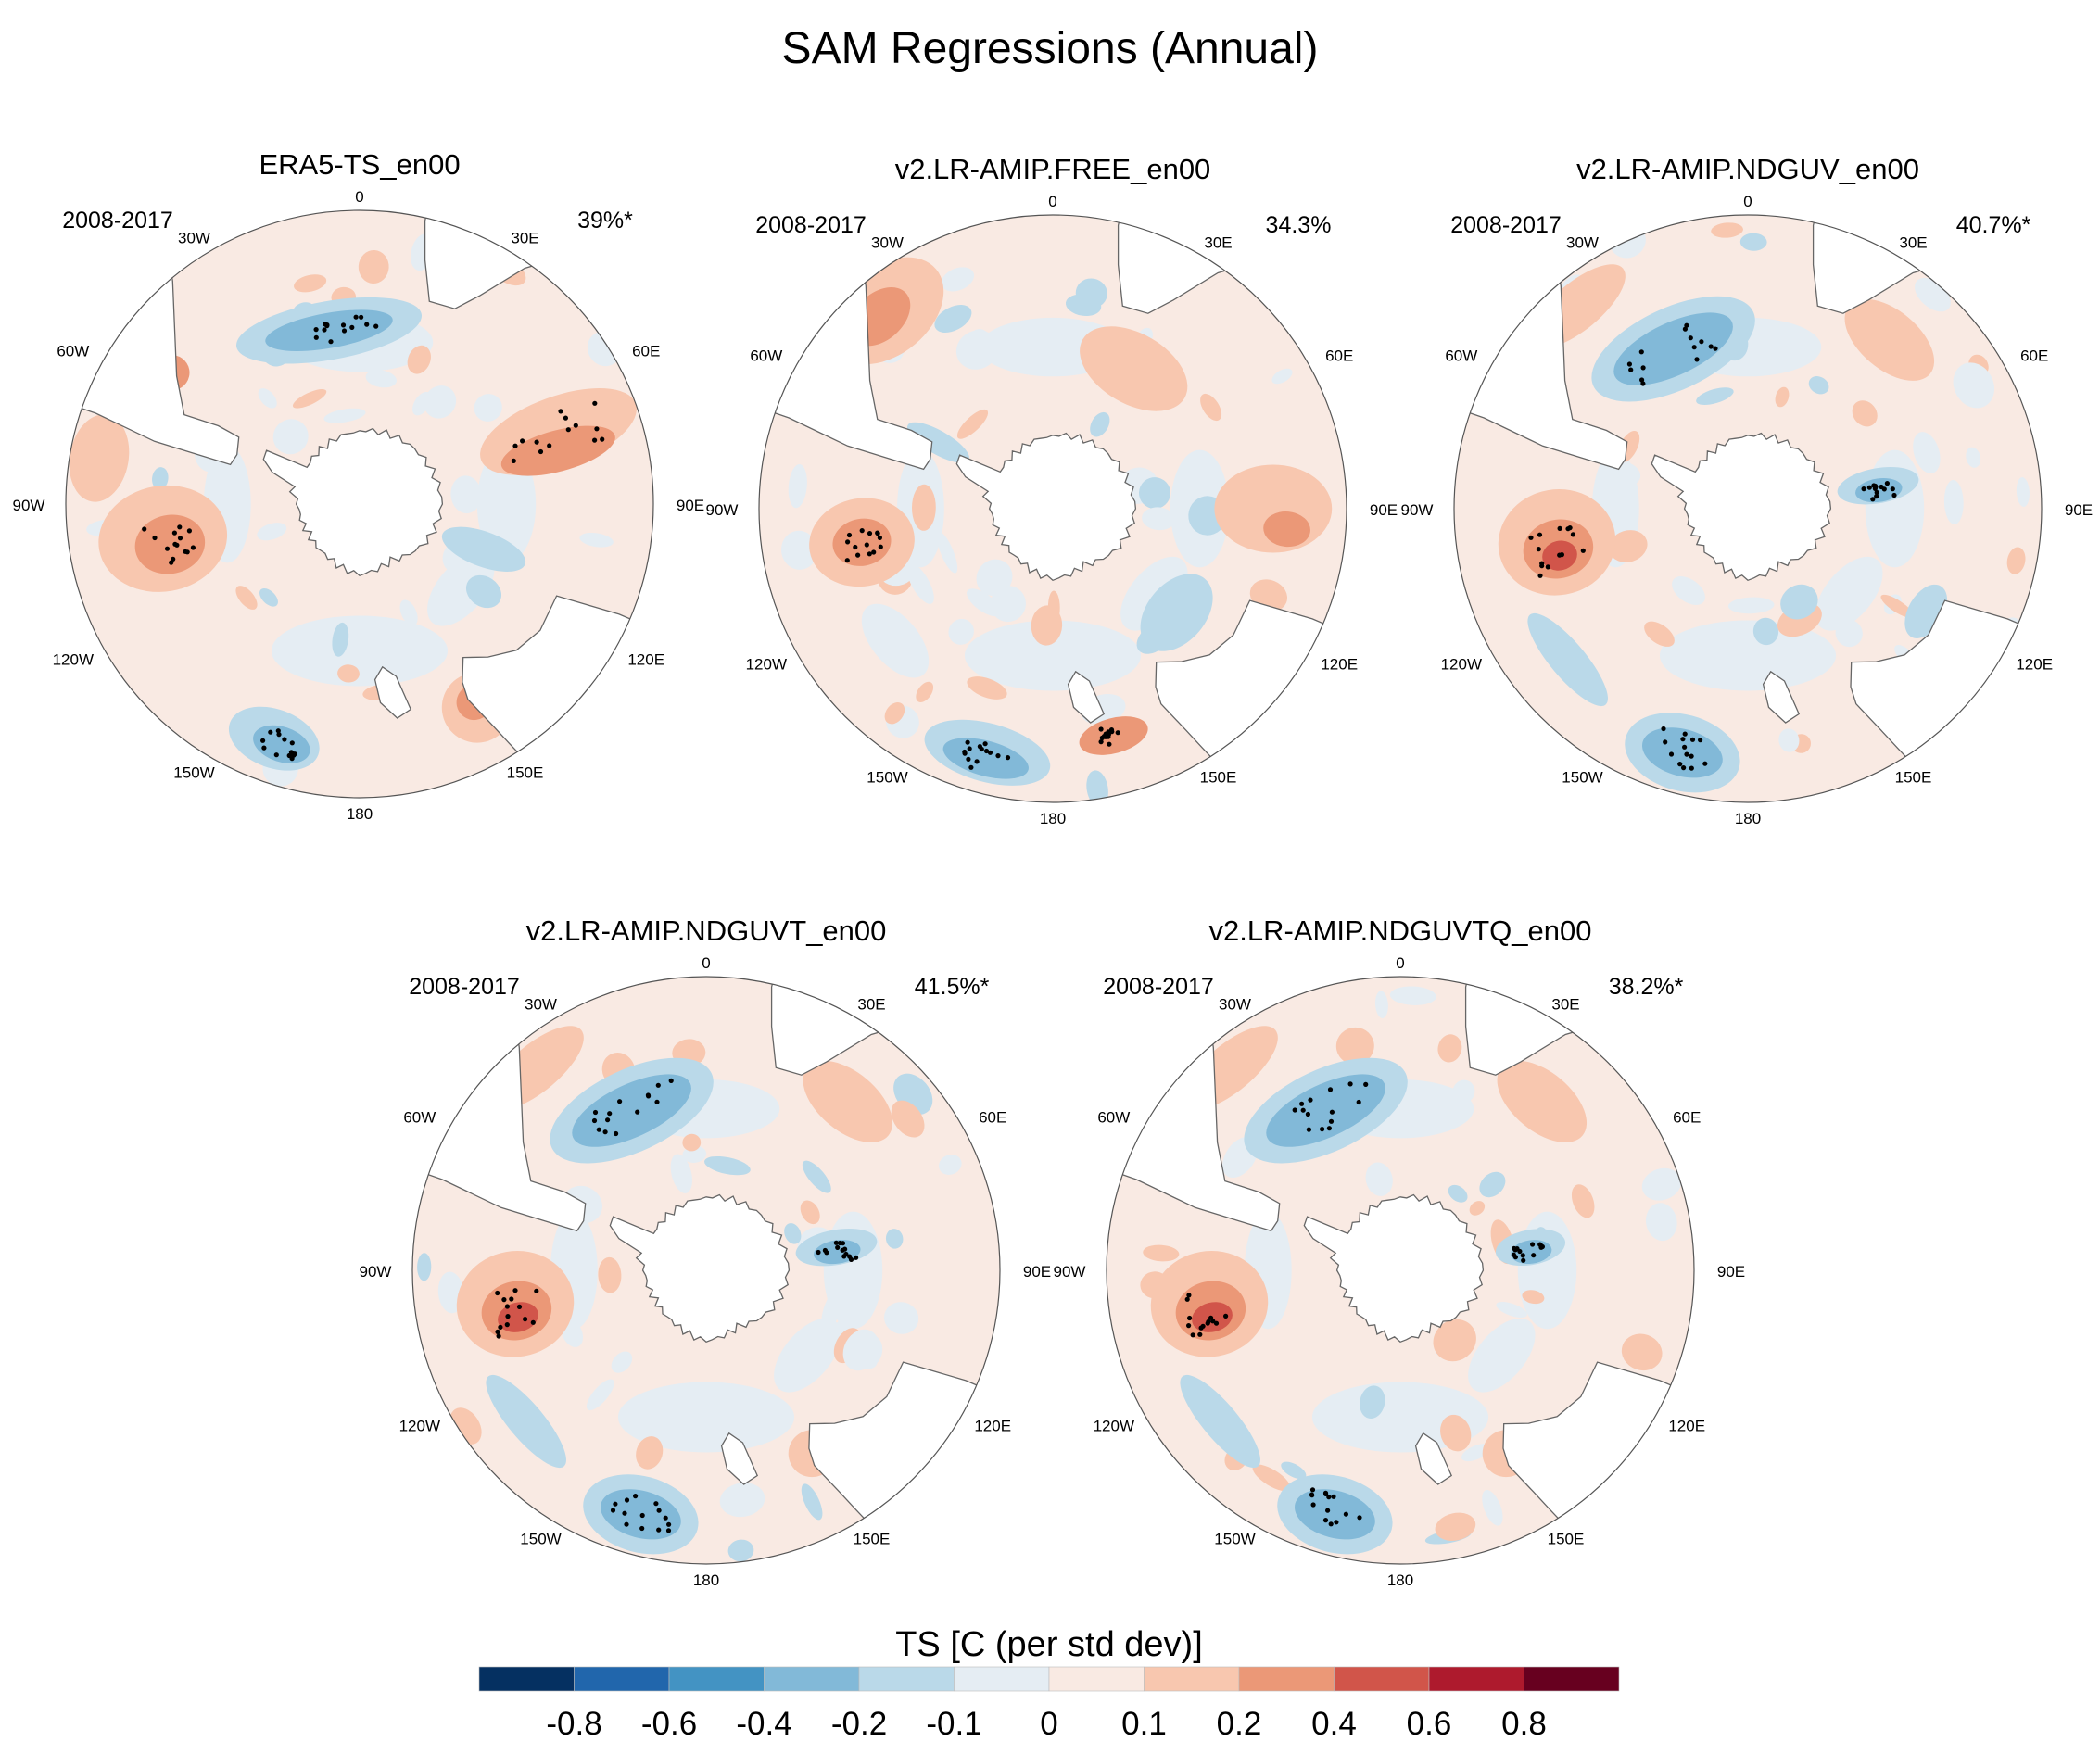  What do you see at coordinates (1048, 1724) in the screenshot?
I see `colorbar-tick-label: 0` at bounding box center [1048, 1724].